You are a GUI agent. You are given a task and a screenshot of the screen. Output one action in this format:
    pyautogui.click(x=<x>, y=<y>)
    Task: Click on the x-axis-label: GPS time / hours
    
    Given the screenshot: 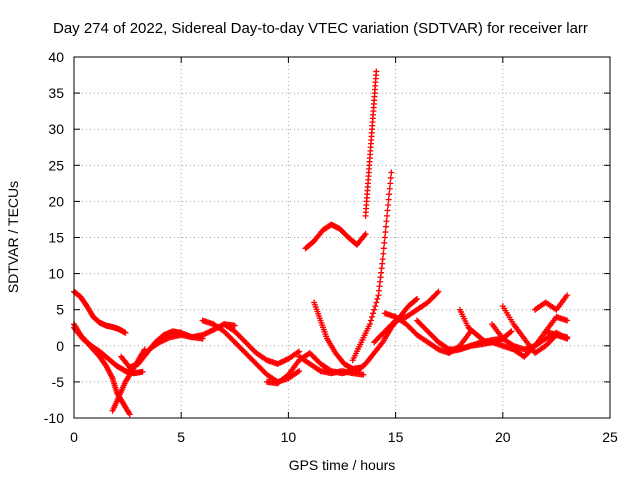 What is the action you would take?
    pyautogui.click(x=342, y=465)
    